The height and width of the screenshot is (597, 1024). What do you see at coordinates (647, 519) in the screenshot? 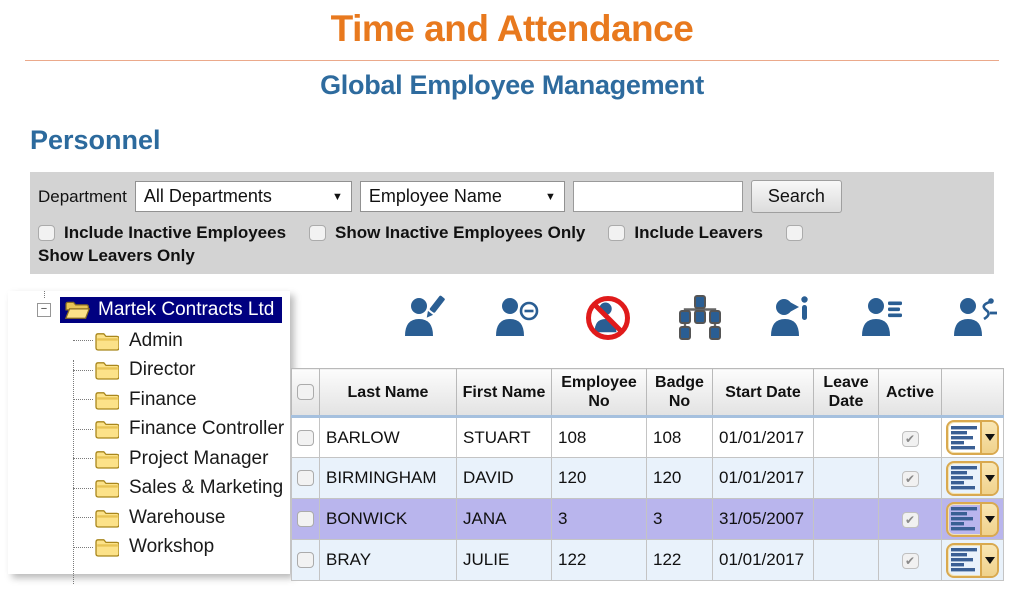
I see `table-row-selected: BONWICK JANA 3 3 31/05/2007` at bounding box center [647, 519].